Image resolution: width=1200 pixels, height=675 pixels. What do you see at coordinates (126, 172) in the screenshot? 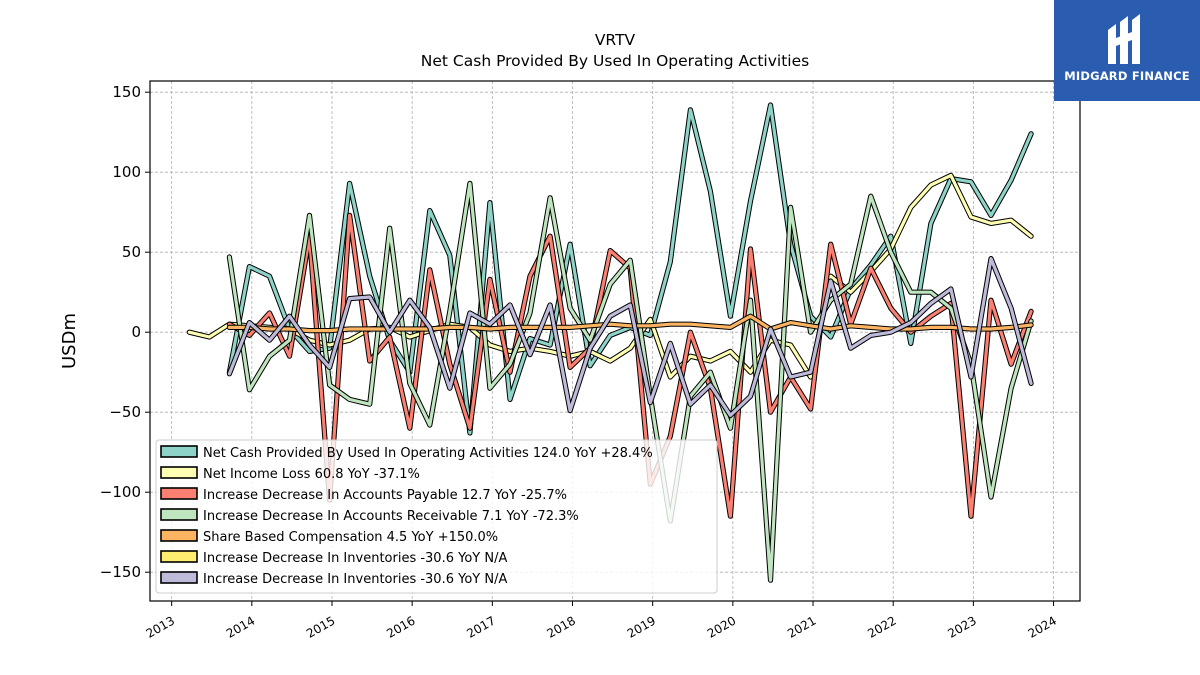
I see `y-tick-label: 100` at bounding box center [126, 172].